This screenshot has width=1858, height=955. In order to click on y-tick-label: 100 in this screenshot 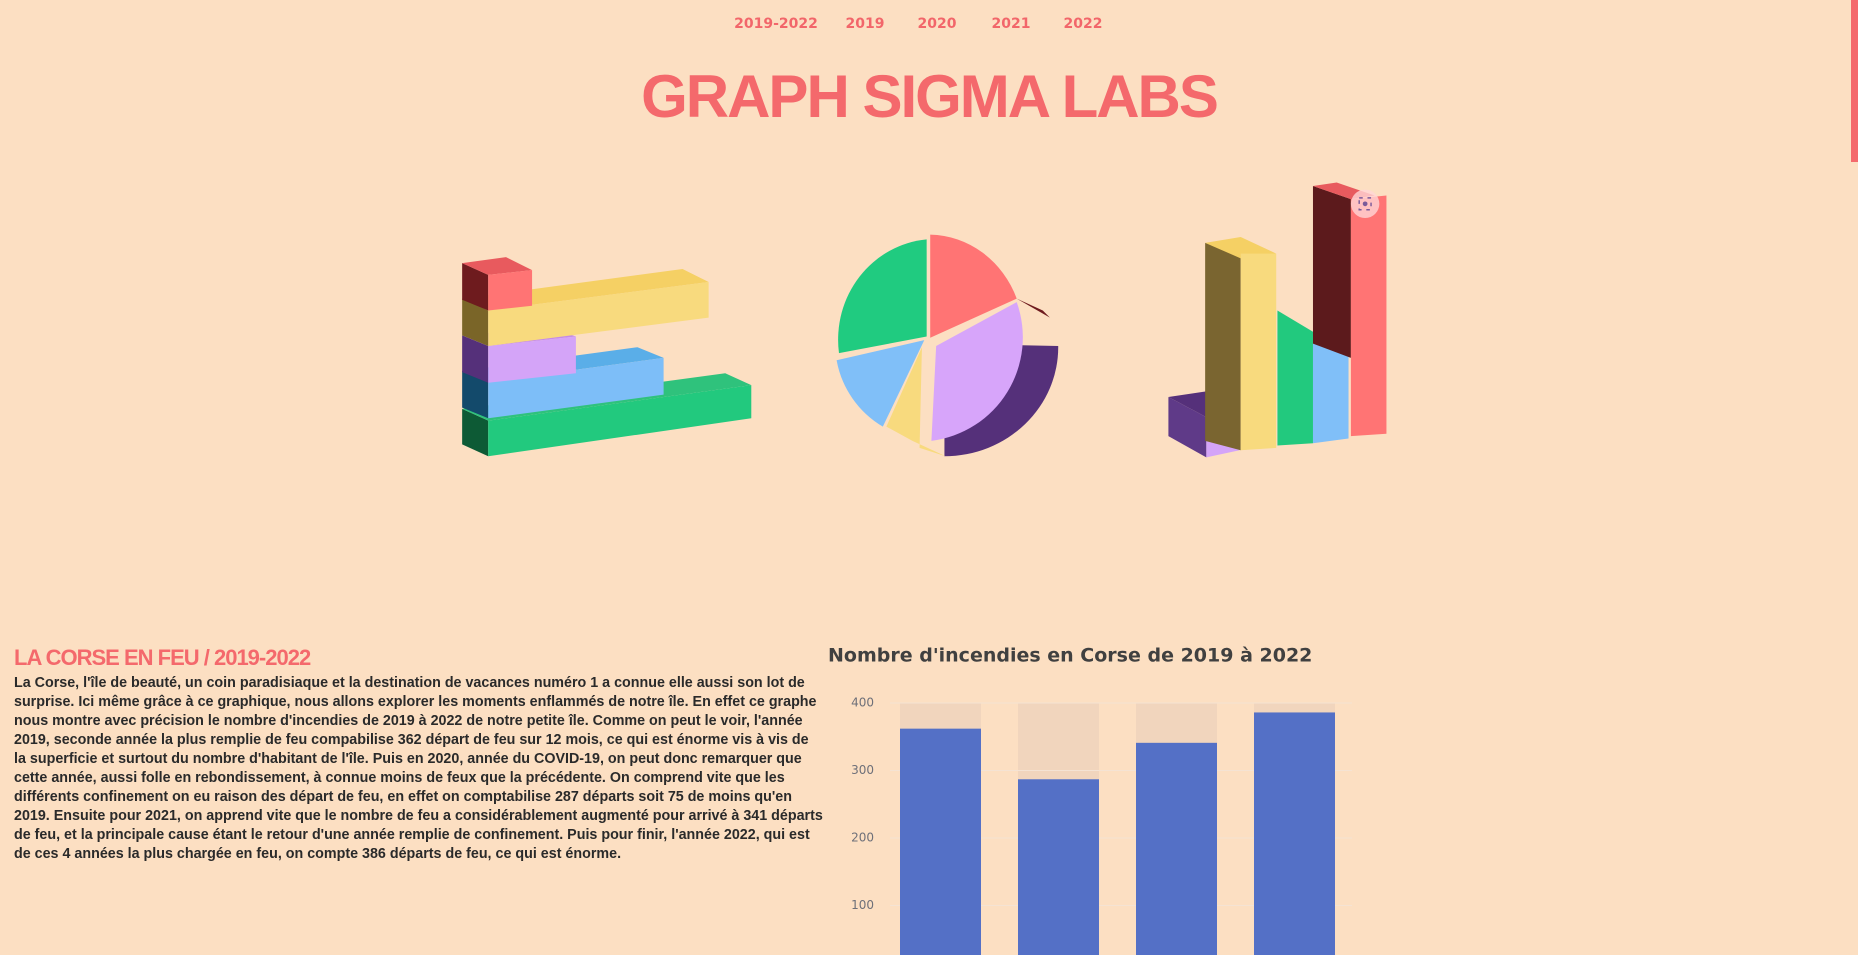, I will do `click(862, 905)`.